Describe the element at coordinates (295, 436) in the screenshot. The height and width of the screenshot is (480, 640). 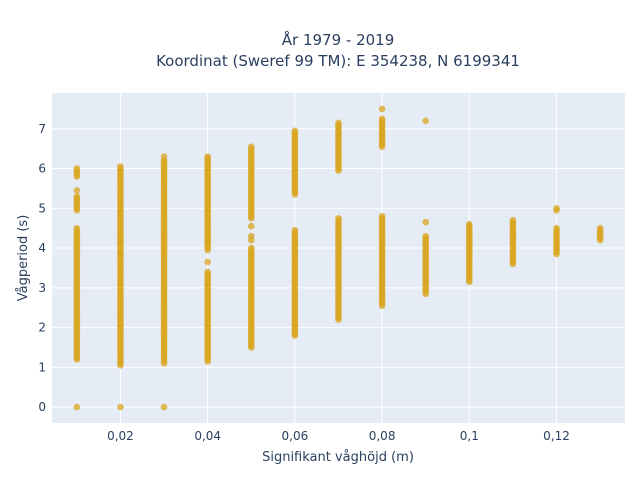
I see `x-tick-label: 0,06` at that location.